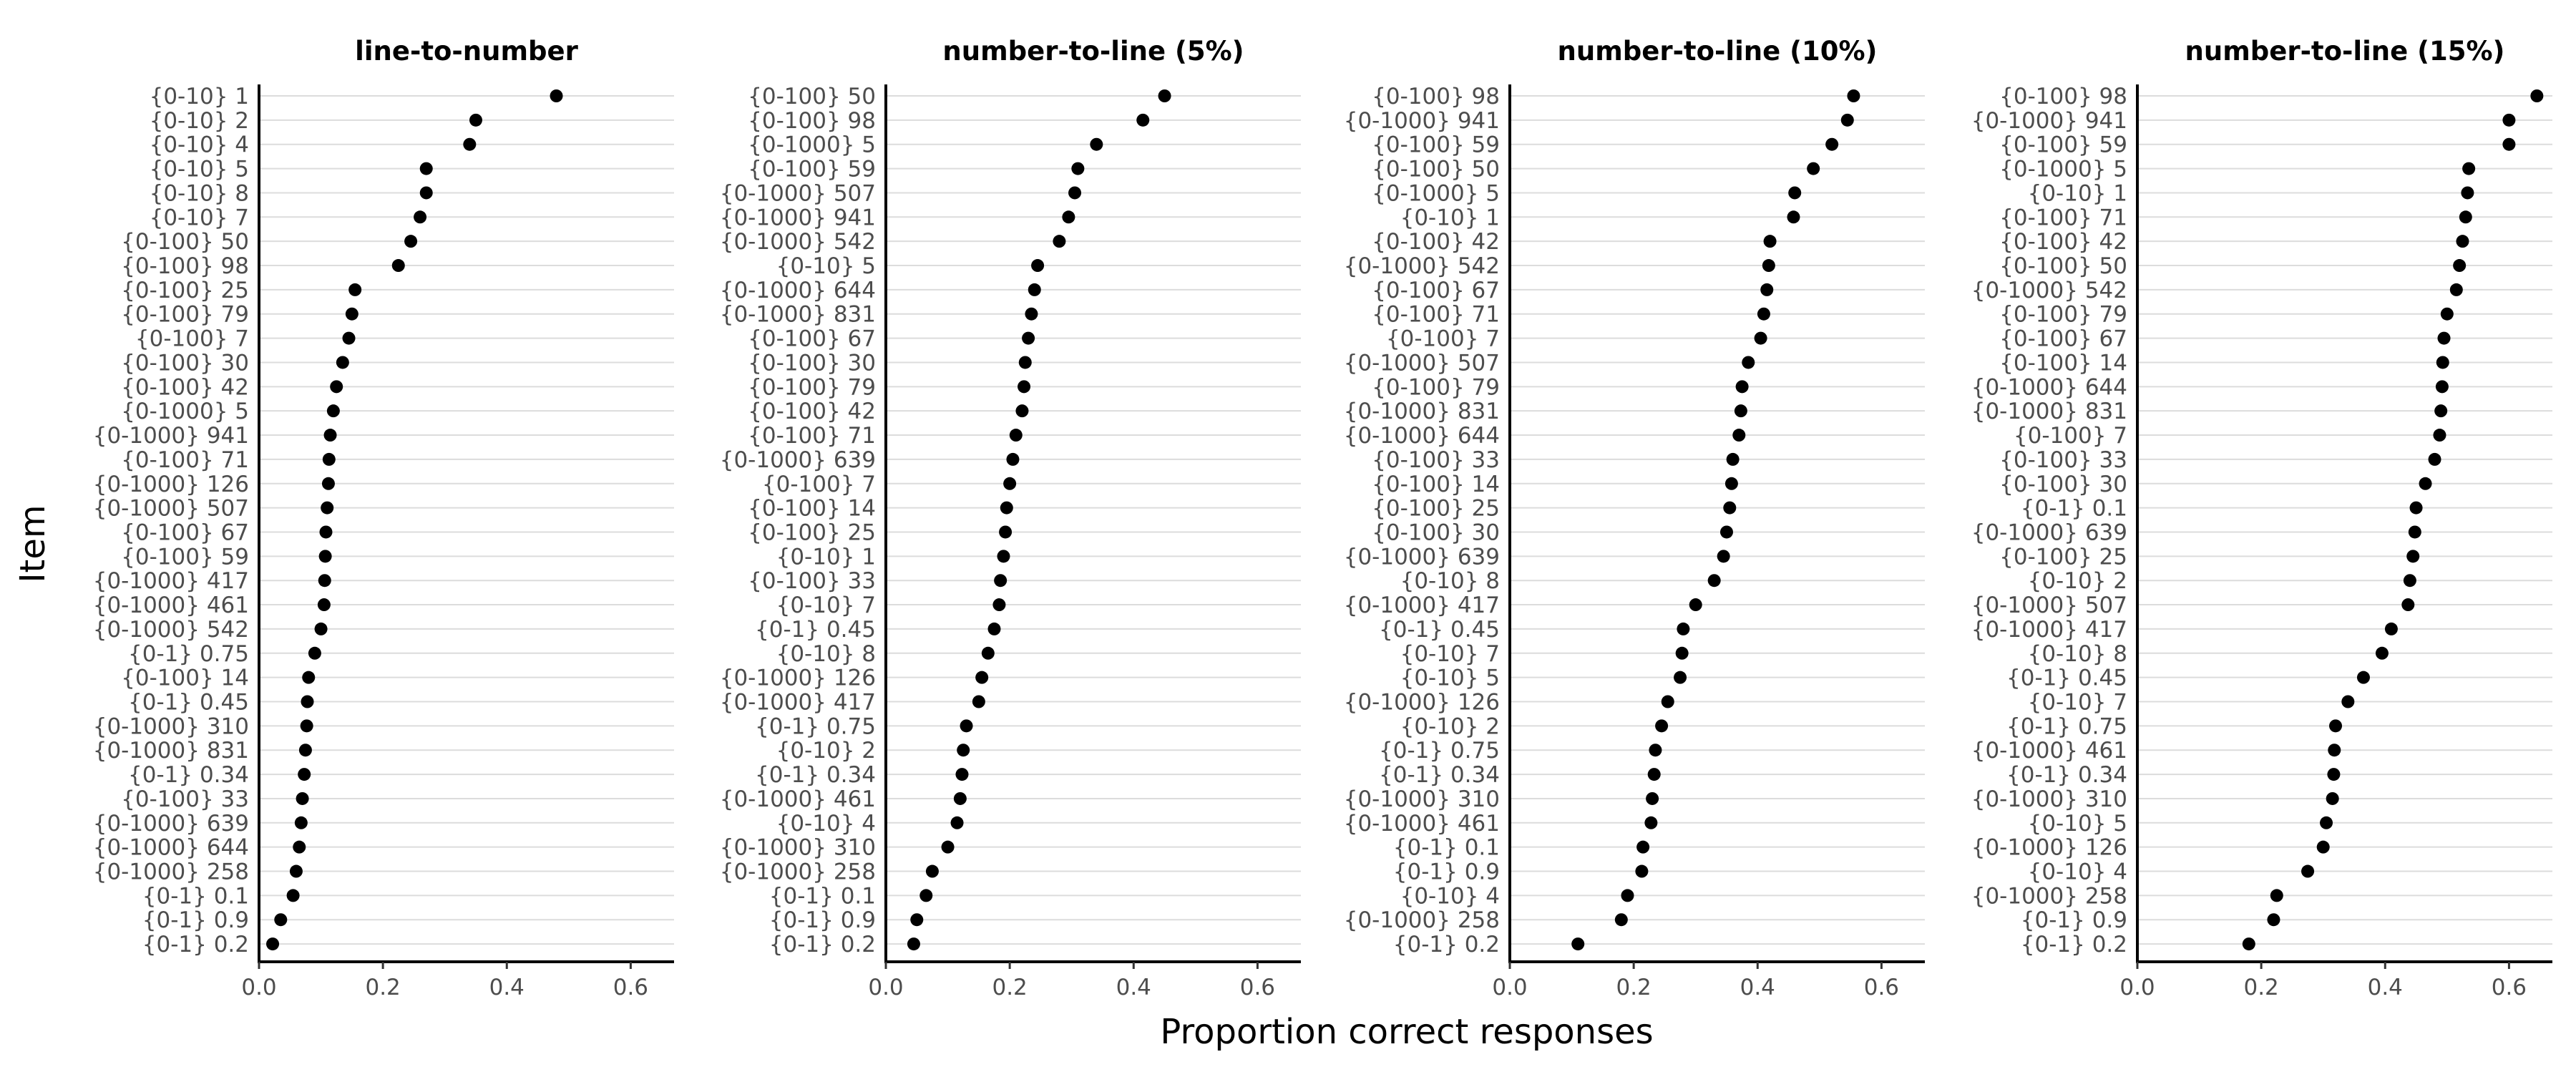  What do you see at coordinates (2074, 920) in the screenshot?
I see `item-label: {0-1} 0.9` at bounding box center [2074, 920].